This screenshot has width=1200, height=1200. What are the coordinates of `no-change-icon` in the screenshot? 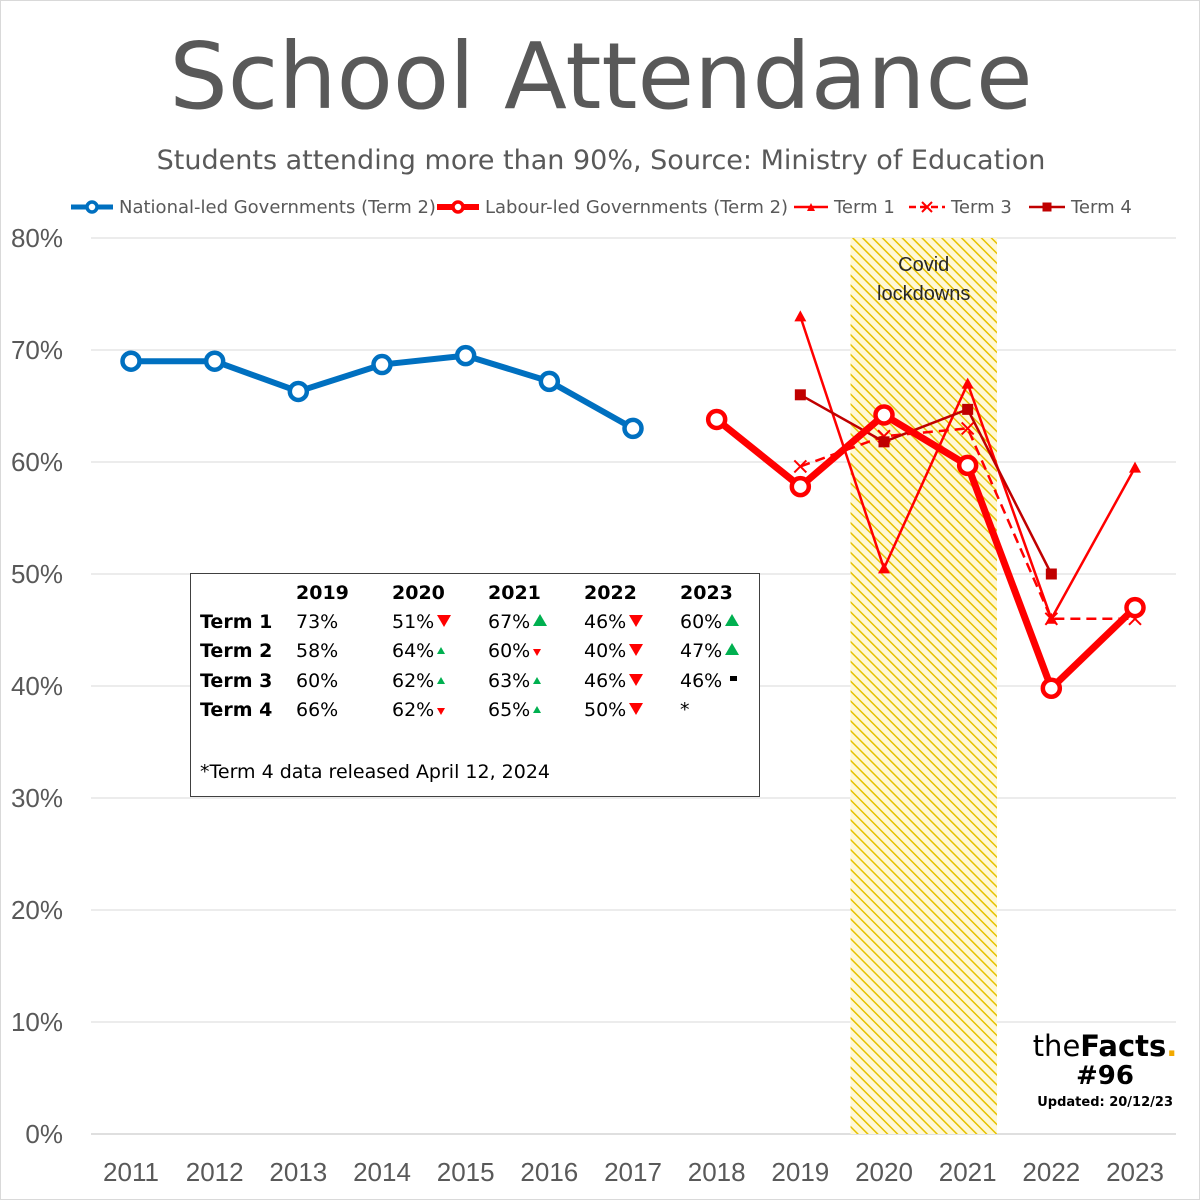 It's located at (734, 678).